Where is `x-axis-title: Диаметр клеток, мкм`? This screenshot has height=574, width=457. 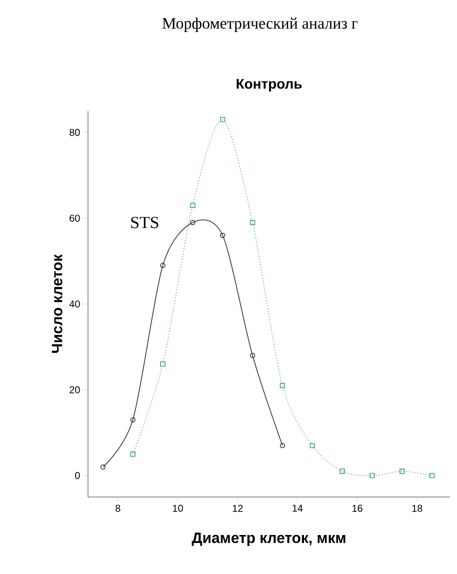 x-axis-title: Диаметр клеток, мкм is located at coordinates (269, 539).